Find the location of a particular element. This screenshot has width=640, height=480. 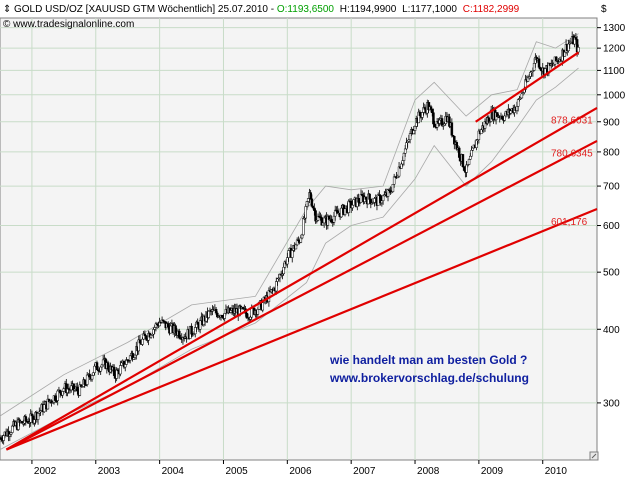

y-tick-label: 500 is located at coordinates (611, 273).